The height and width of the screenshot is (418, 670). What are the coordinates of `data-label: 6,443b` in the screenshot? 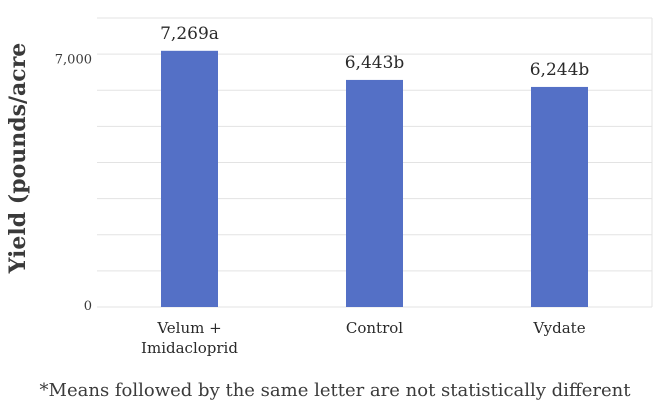 It's located at (375, 63).